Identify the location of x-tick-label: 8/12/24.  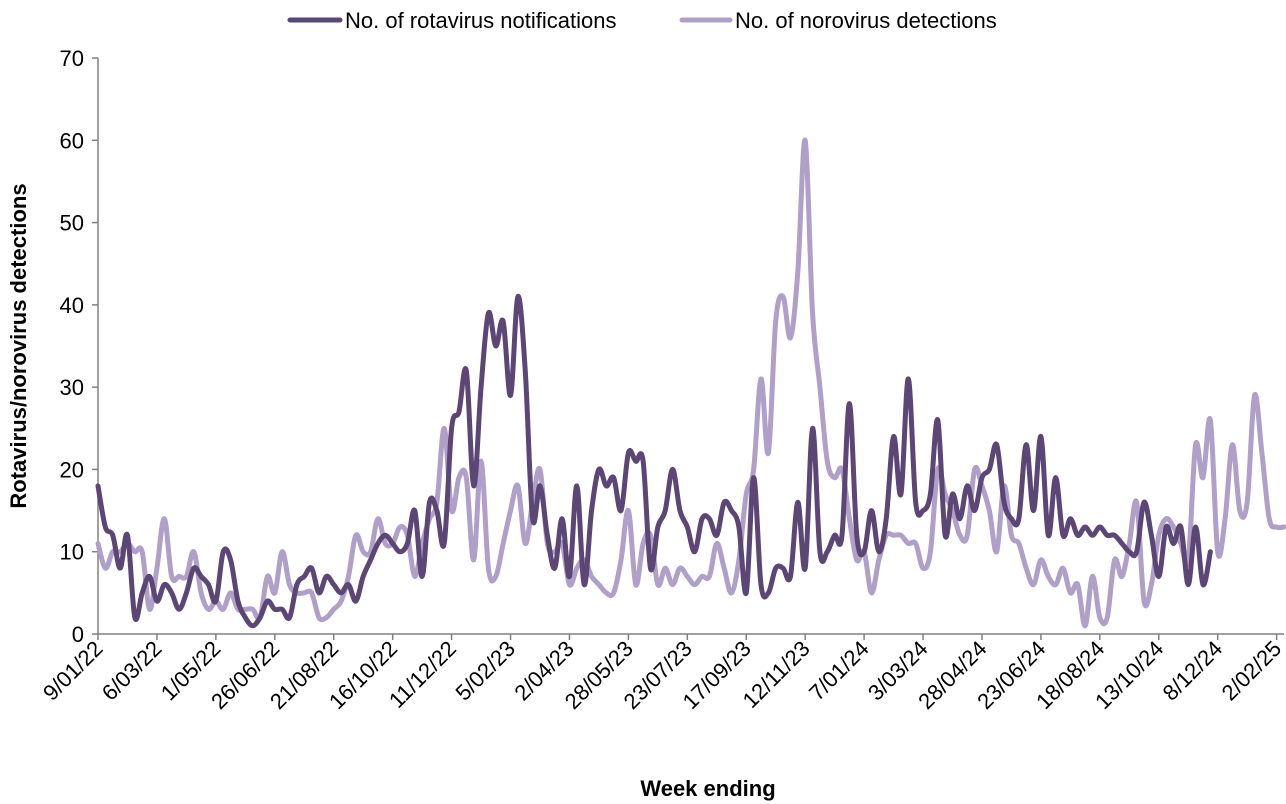
(1193, 671).